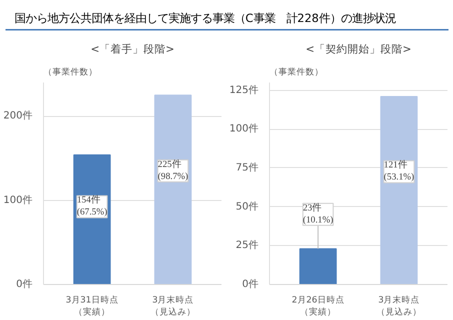 The height and width of the screenshot is (320, 453). I want to click on data-label: 23件 (10.1%), so click(318, 214).